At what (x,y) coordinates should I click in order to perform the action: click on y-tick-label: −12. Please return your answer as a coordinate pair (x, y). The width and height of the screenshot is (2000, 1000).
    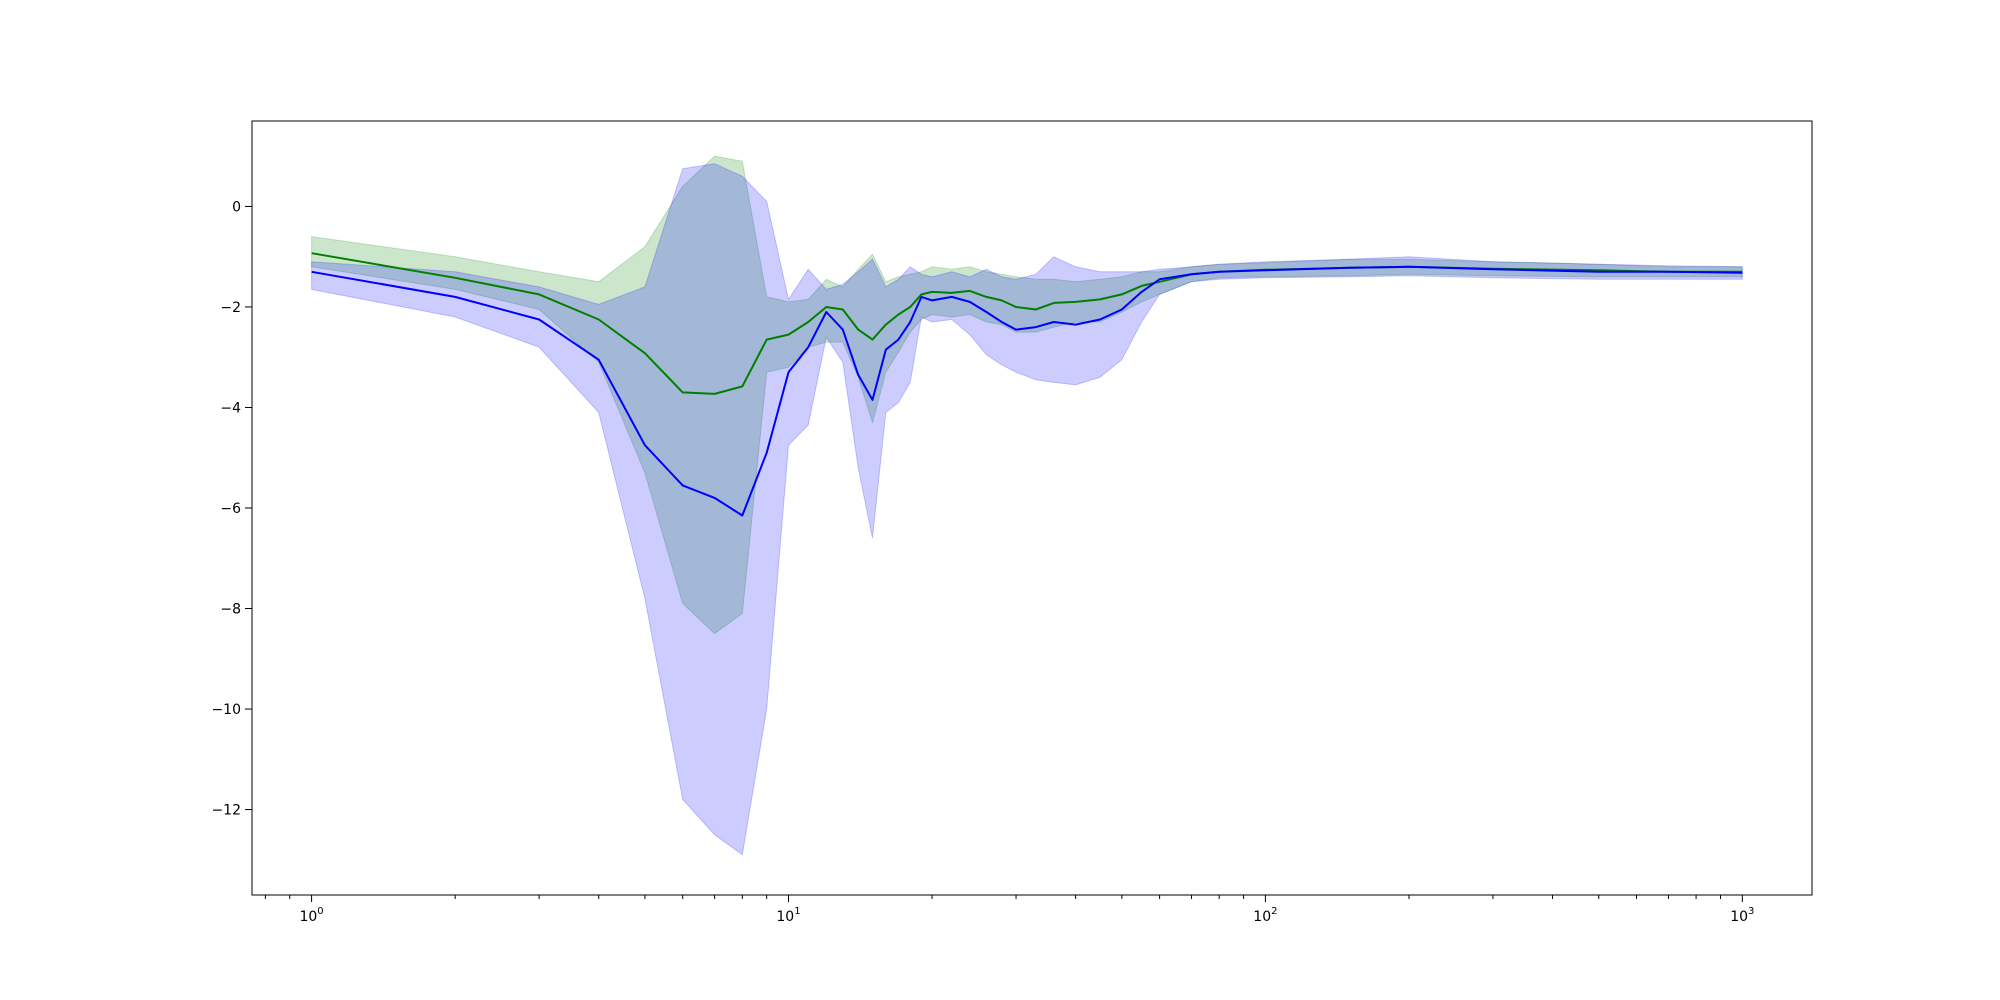
    Looking at the image, I should click on (226, 811).